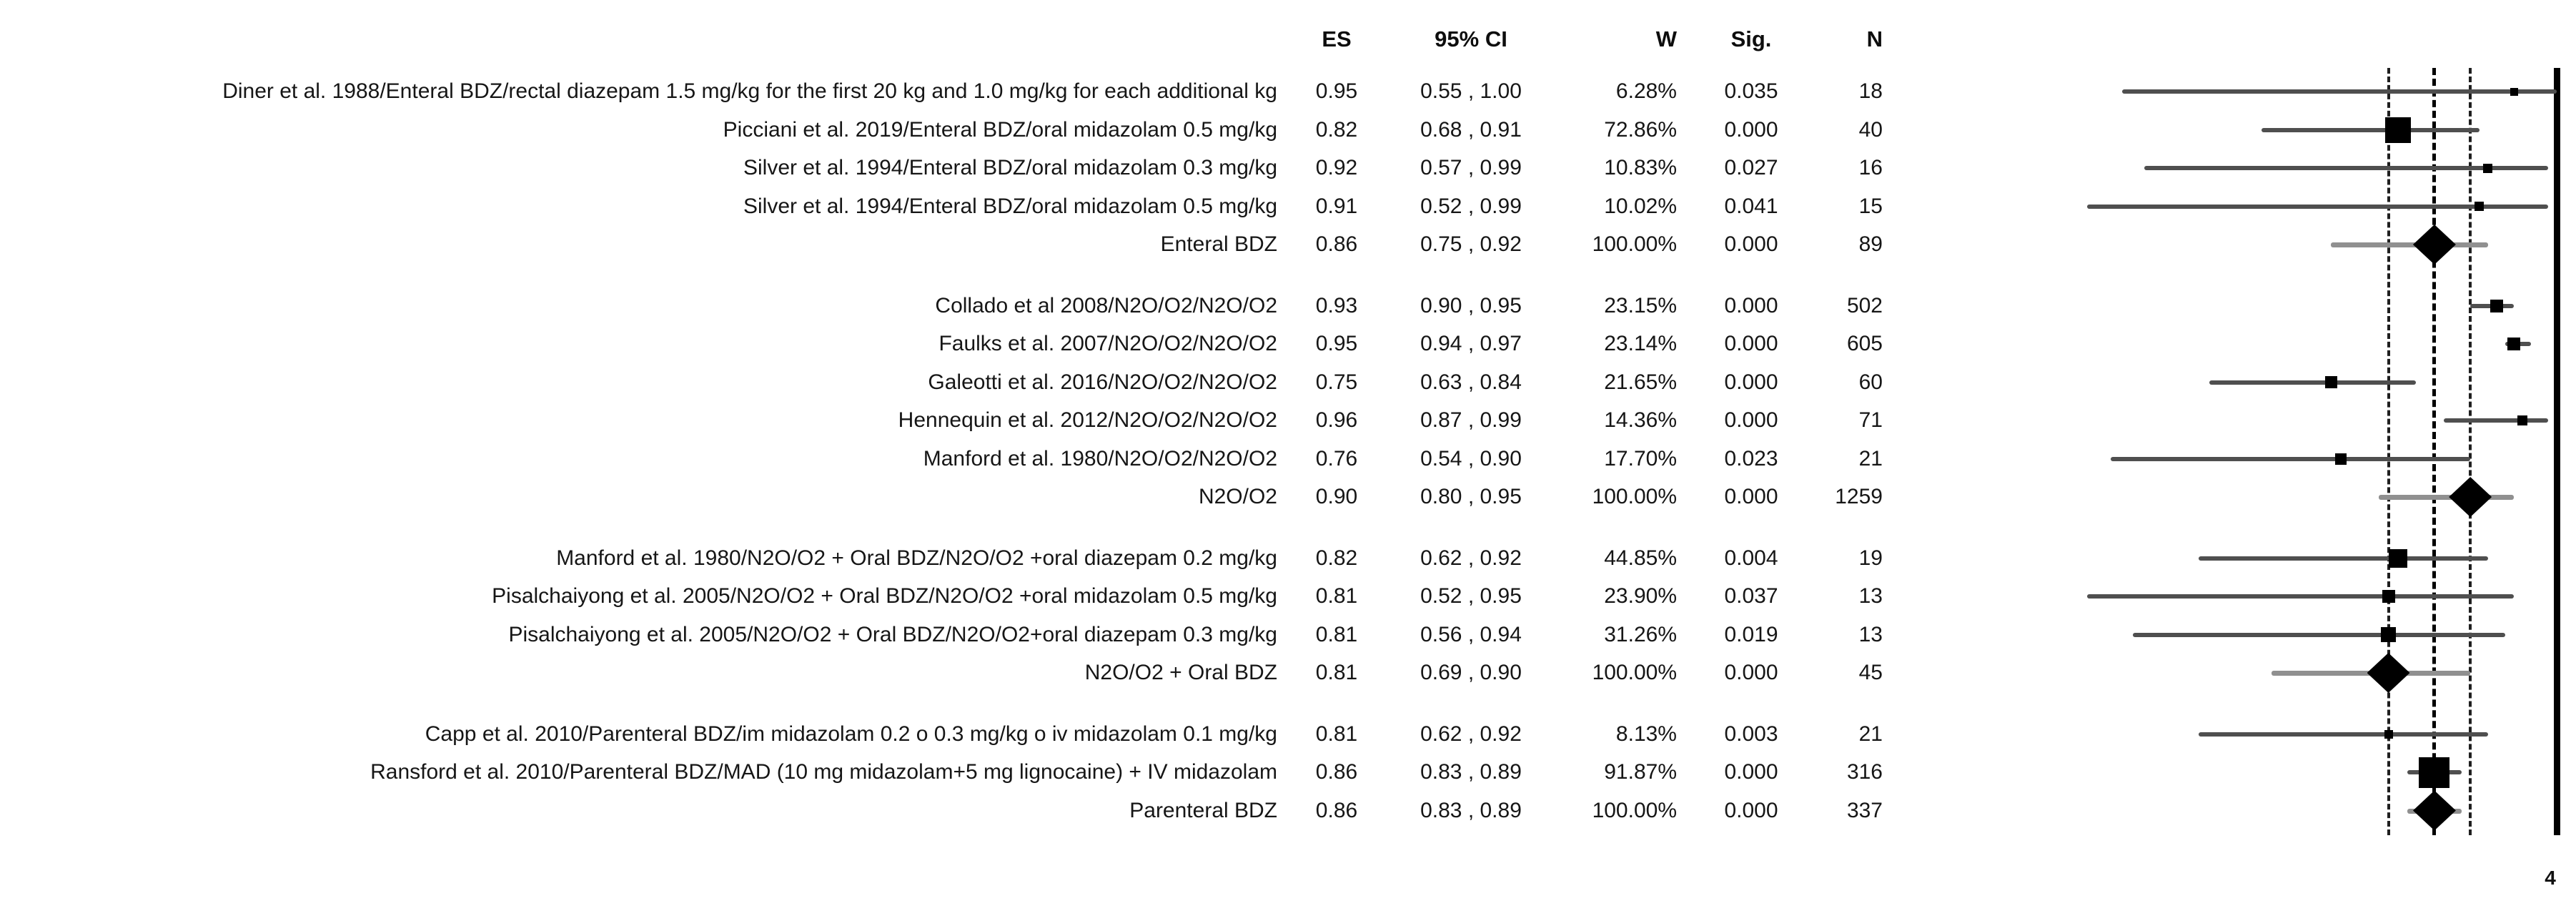 This screenshot has height=916, width=2576. What do you see at coordinates (1471, 420) in the screenshot?
I see `ci-value: 0.87 , 0.99` at bounding box center [1471, 420].